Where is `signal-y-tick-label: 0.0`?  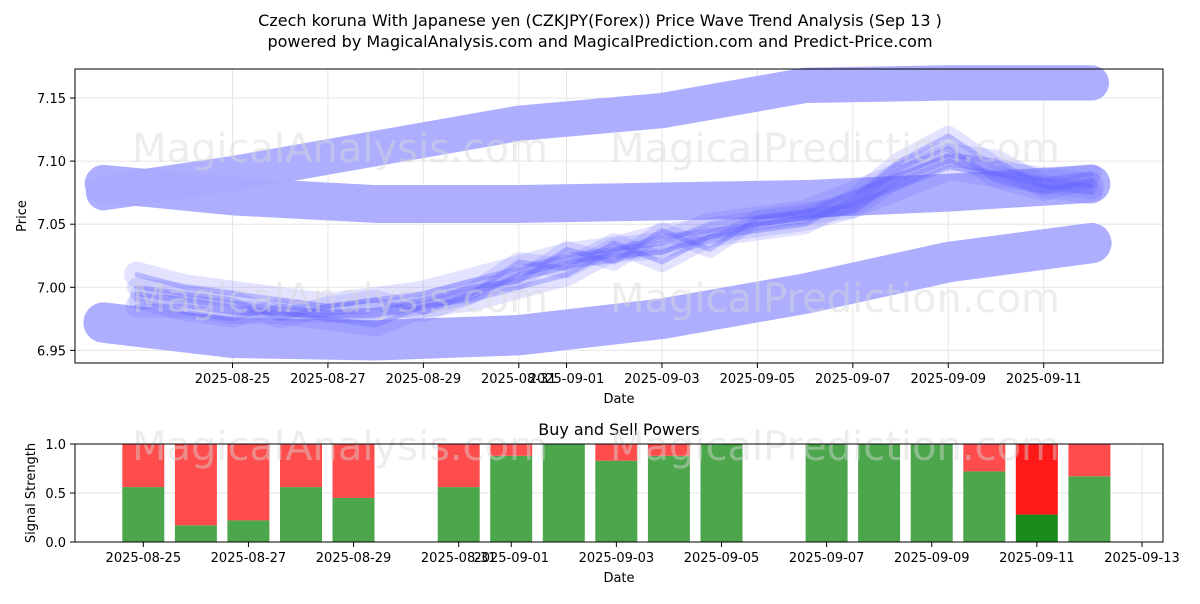
signal-y-tick-label: 0.0 is located at coordinates (55, 543).